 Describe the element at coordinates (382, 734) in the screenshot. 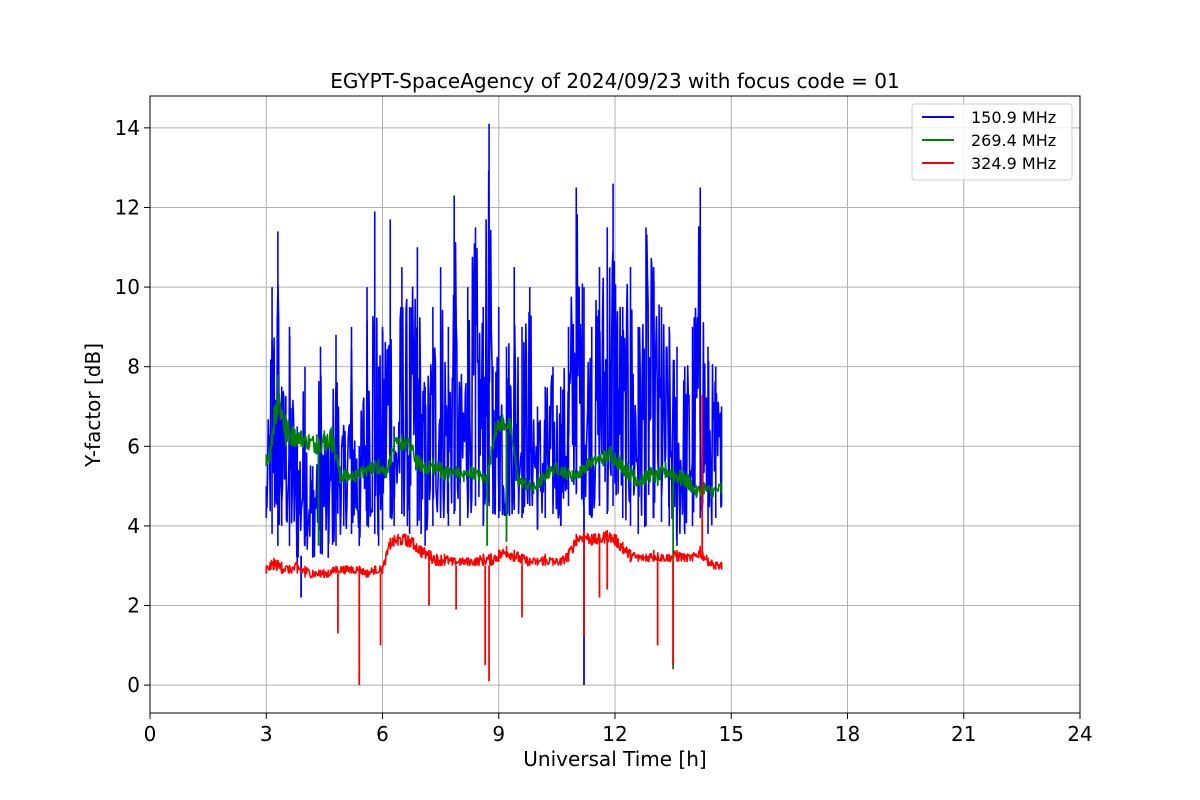

I see `x-tick-label: 6` at that location.